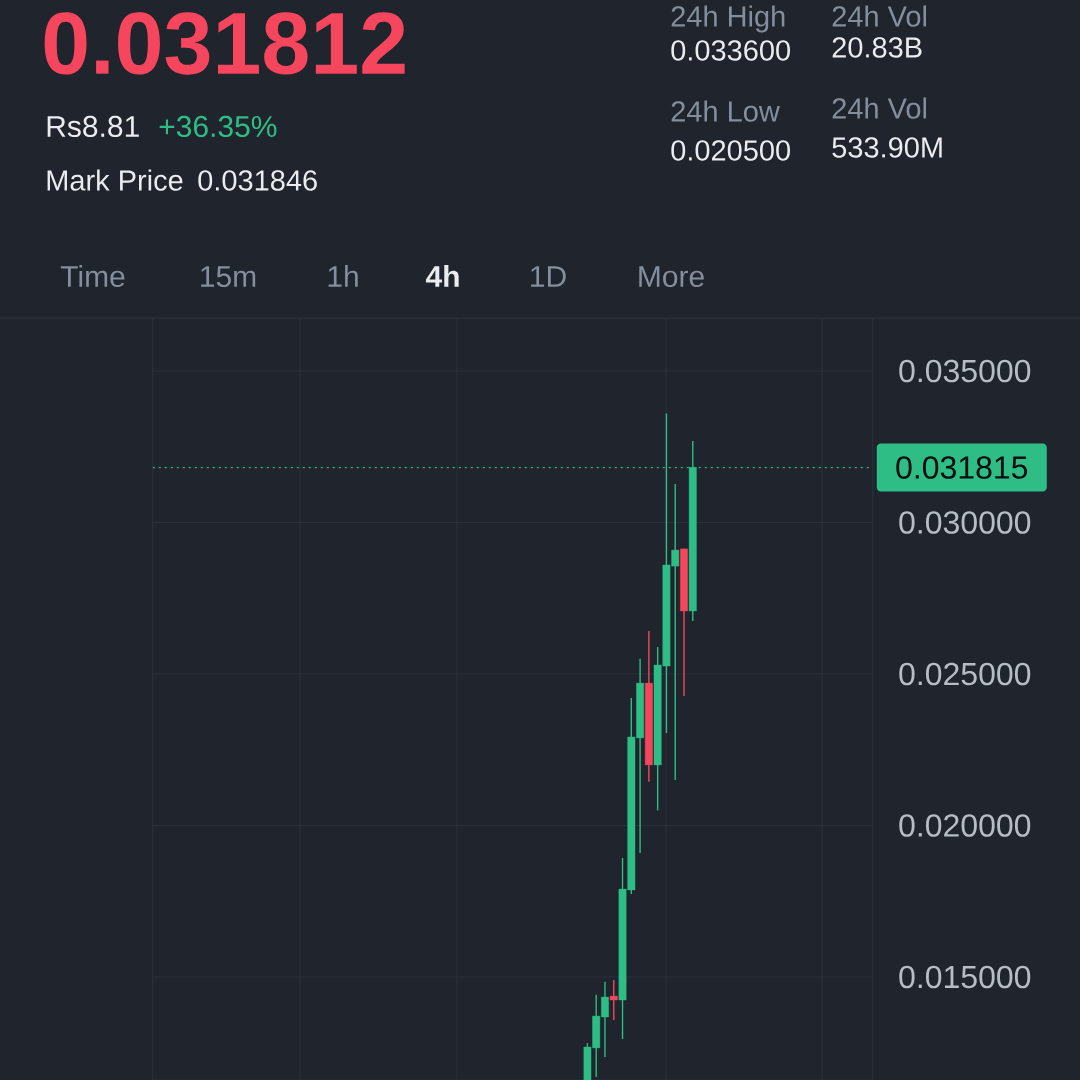 The height and width of the screenshot is (1080, 1080). I want to click on y-tick-label: 0.025000, so click(965, 674).